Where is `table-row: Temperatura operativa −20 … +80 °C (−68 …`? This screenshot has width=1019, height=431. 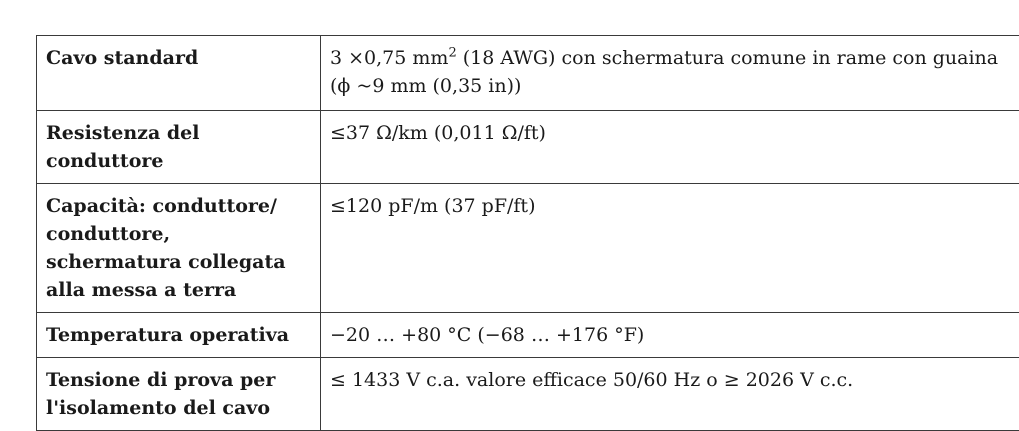 table-row: Temperatura operativa −20 … +80 °C (−68 … is located at coordinates (528, 335).